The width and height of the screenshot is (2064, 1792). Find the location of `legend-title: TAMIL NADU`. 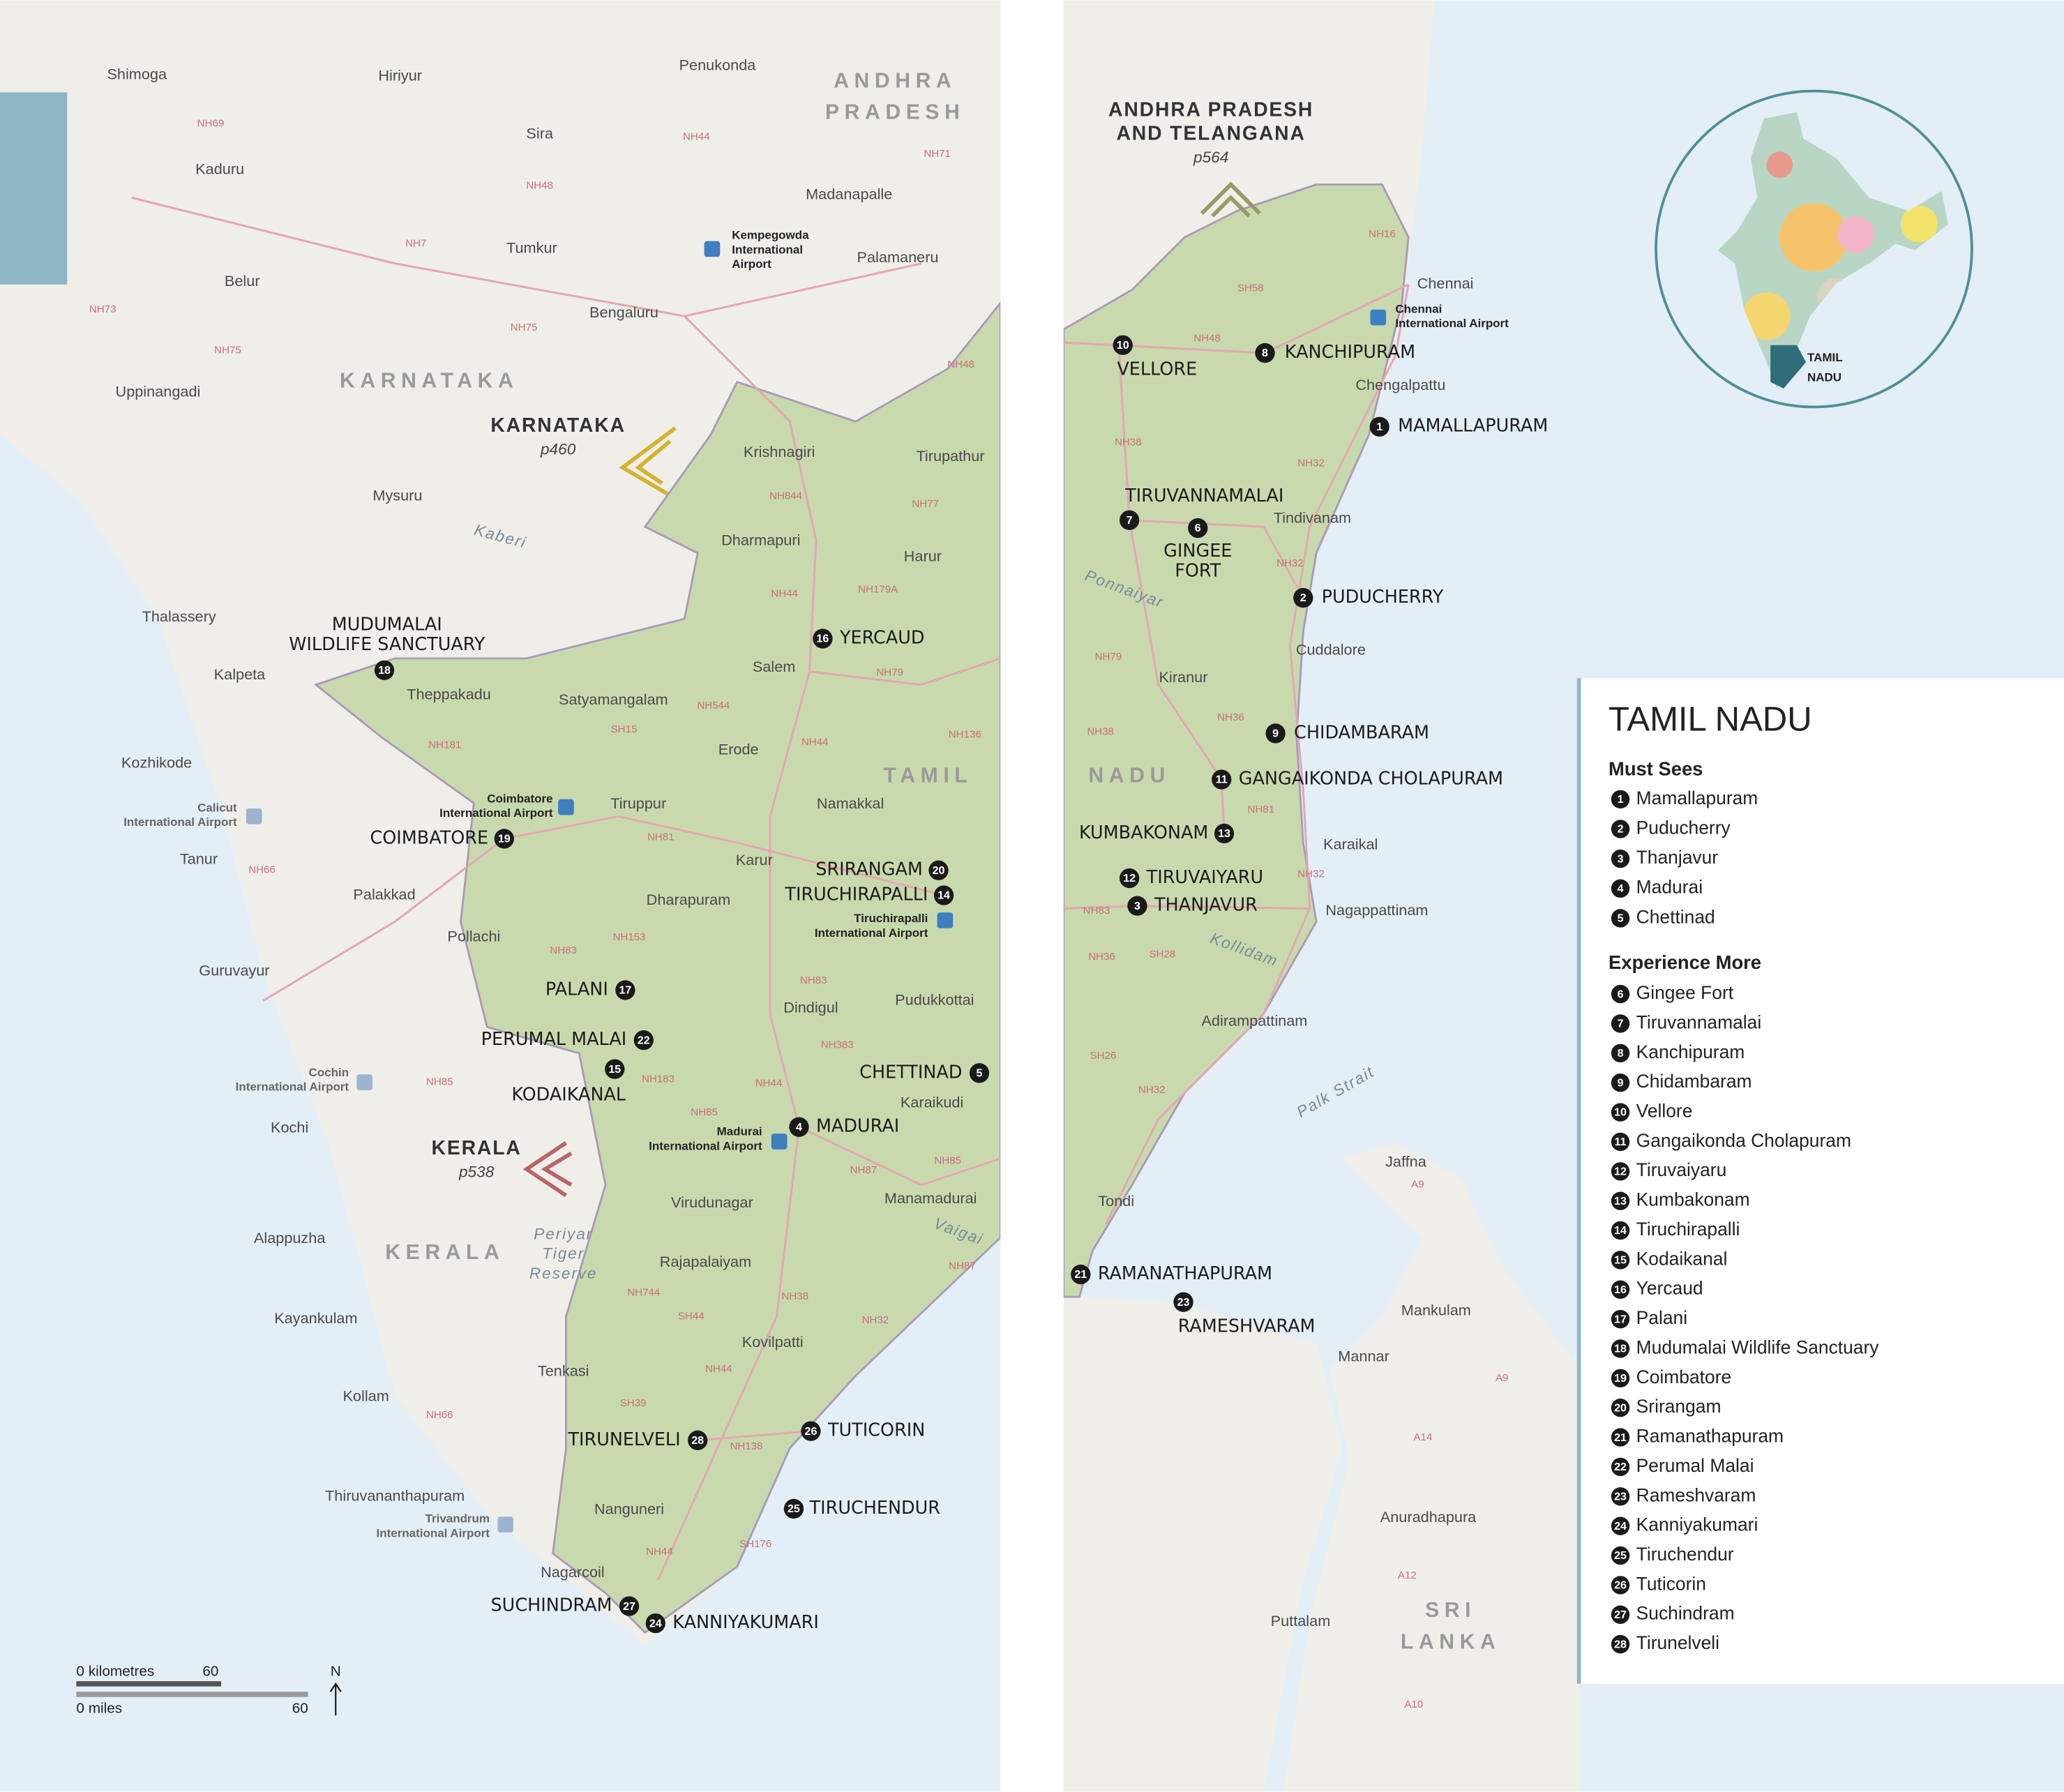

legend-title: TAMIL NADU is located at coordinates (1710, 719).